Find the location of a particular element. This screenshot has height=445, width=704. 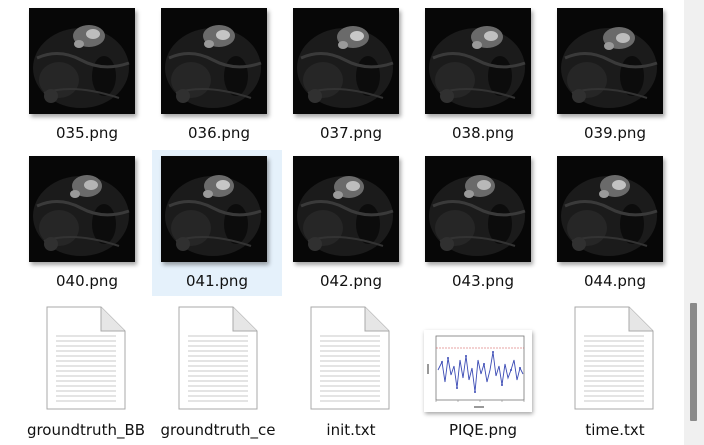

file-name-label: 036.png is located at coordinates (219, 133).